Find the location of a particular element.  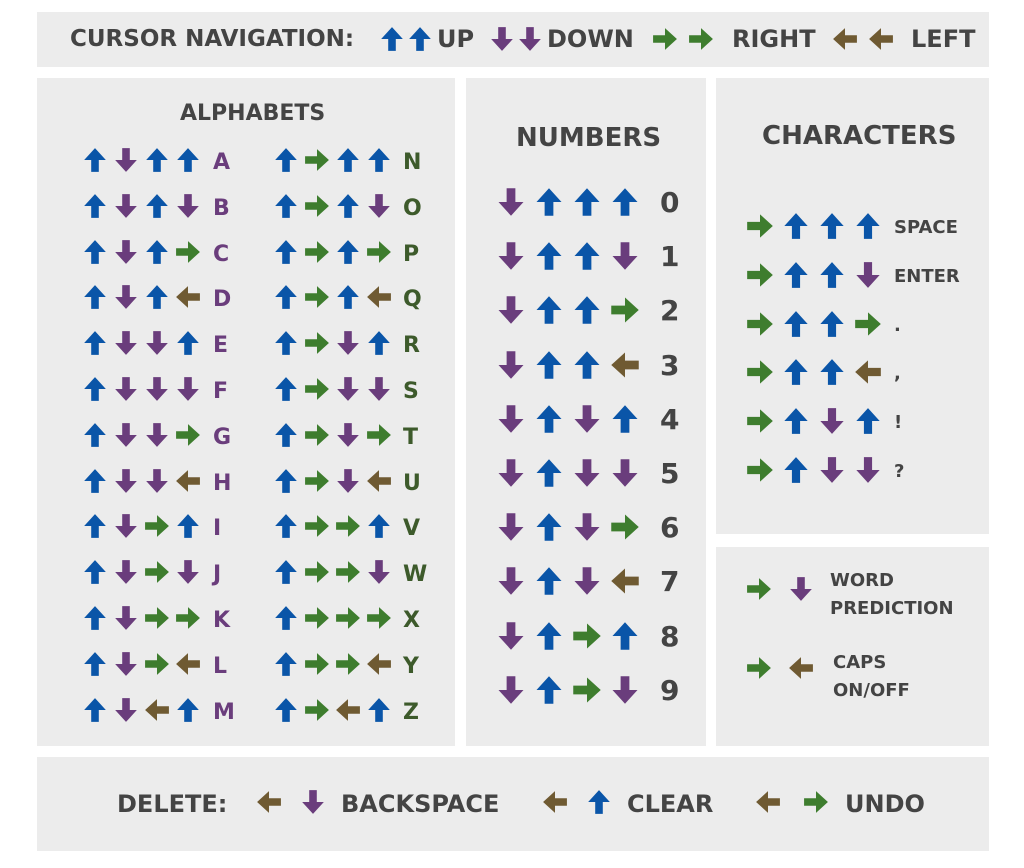

number-digit: 2 is located at coordinates (670, 311).